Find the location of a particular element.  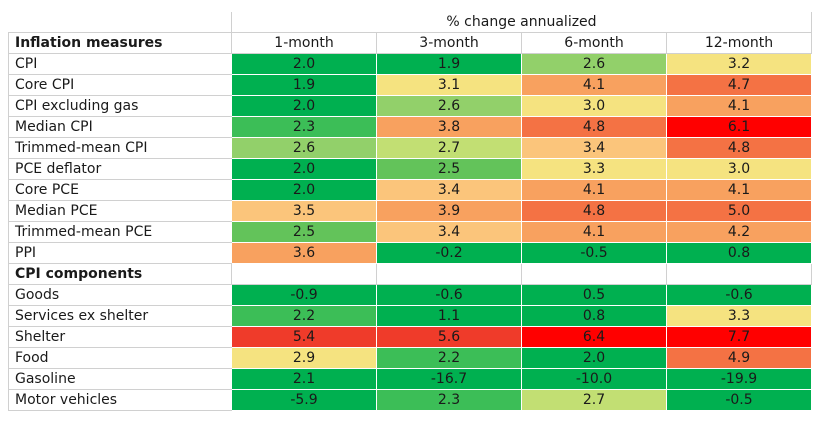

table-row: Gasoline 2.1 -16.7 -10.0 -19.9 is located at coordinates (410, 379).